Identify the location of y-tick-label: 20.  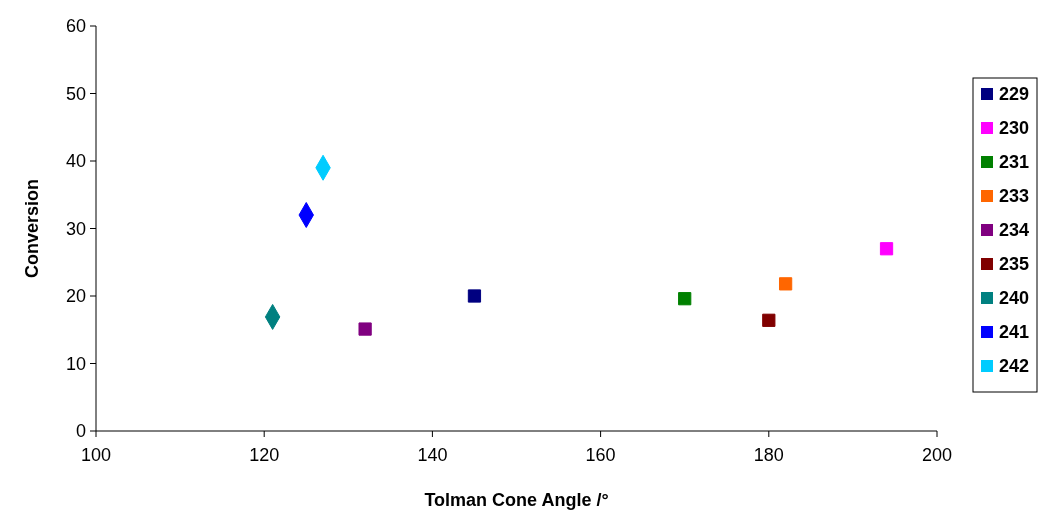
(75, 296).